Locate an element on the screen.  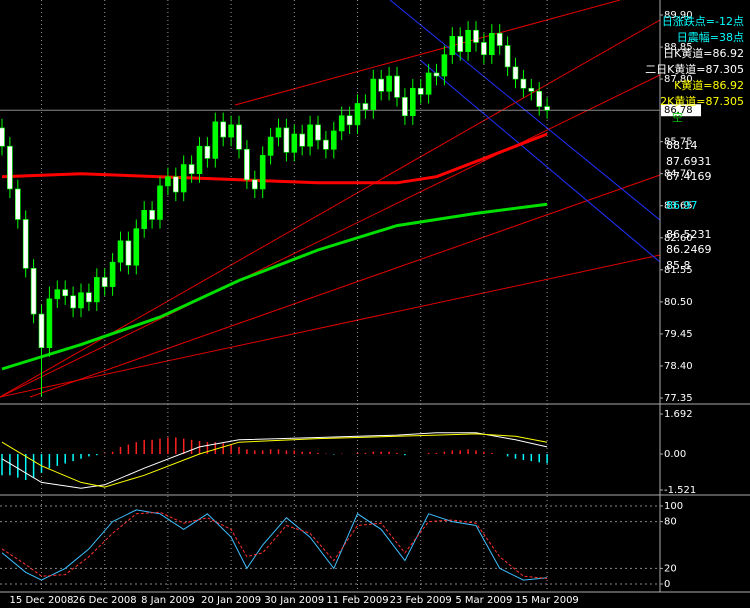
y-tick-label: 20 is located at coordinates (670, 568).